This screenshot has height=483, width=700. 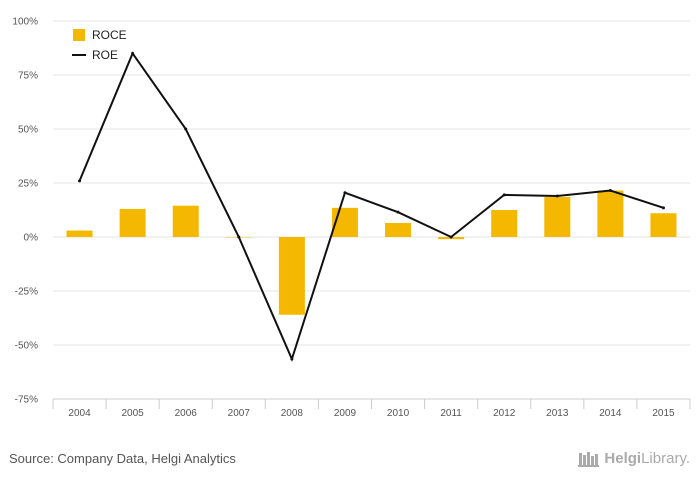 What do you see at coordinates (28, 76) in the screenshot?
I see `y-tick-label: 75%` at bounding box center [28, 76].